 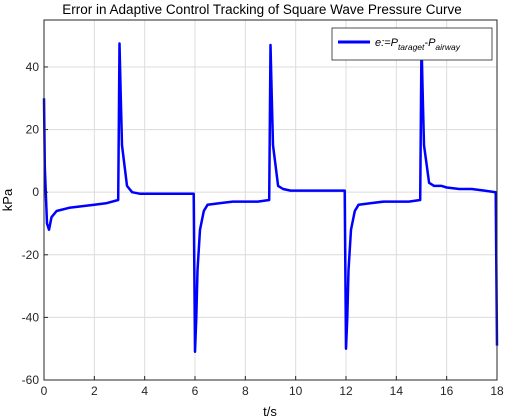 What do you see at coordinates (387, 43) in the screenshot?
I see `legend-prefix: e:=P` at bounding box center [387, 43].